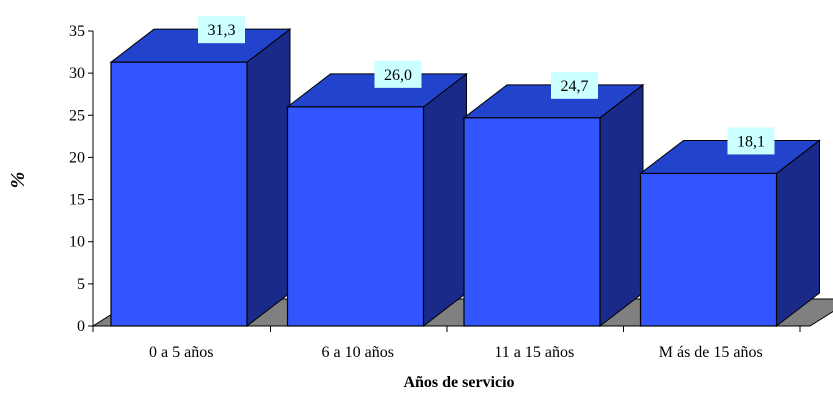 This screenshot has height=398, width=833. Describe the element at coordinates (358, 352) in the screenshot. I see `x-tick-label: 6 a 10 años` at that location.